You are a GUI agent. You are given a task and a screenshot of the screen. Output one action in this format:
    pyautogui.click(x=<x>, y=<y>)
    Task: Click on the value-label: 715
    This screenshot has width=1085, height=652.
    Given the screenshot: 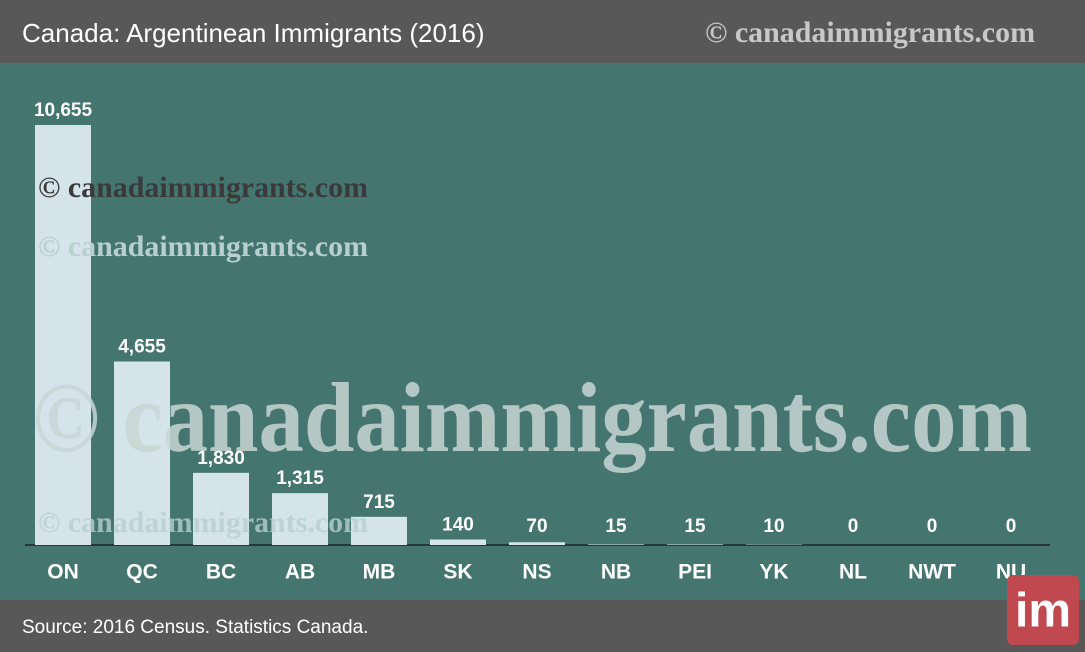 What is the action you would take?
    pyautogui.click(x=379, y=502)
    